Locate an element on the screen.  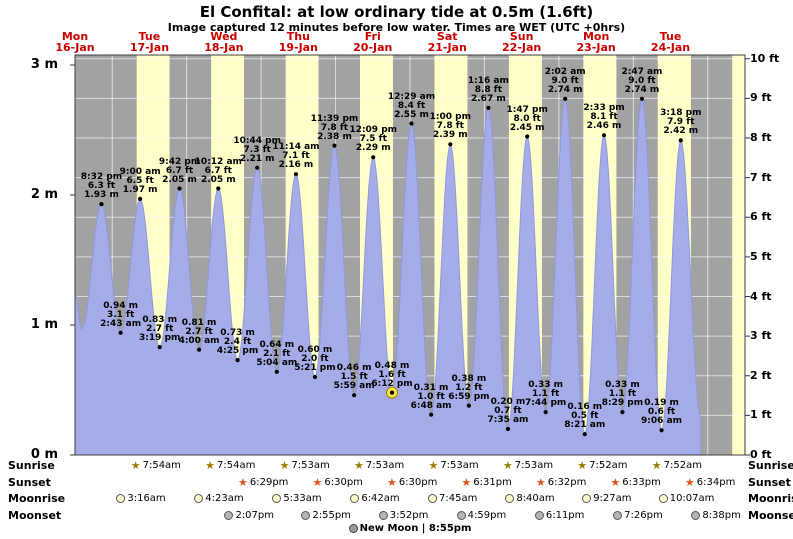
tide-label-line: 2.74 m is located at coordinates (565, 89).